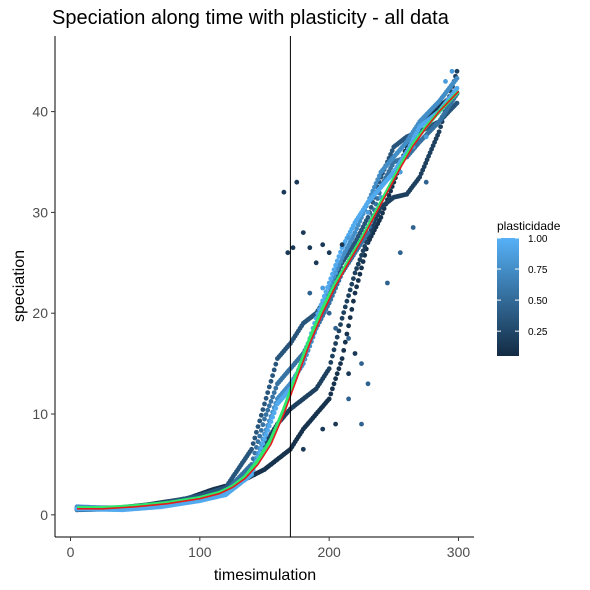 This screenshot has width=590, height=590. I want to click on legend-tick-label: 0.75, so click(538, 270).